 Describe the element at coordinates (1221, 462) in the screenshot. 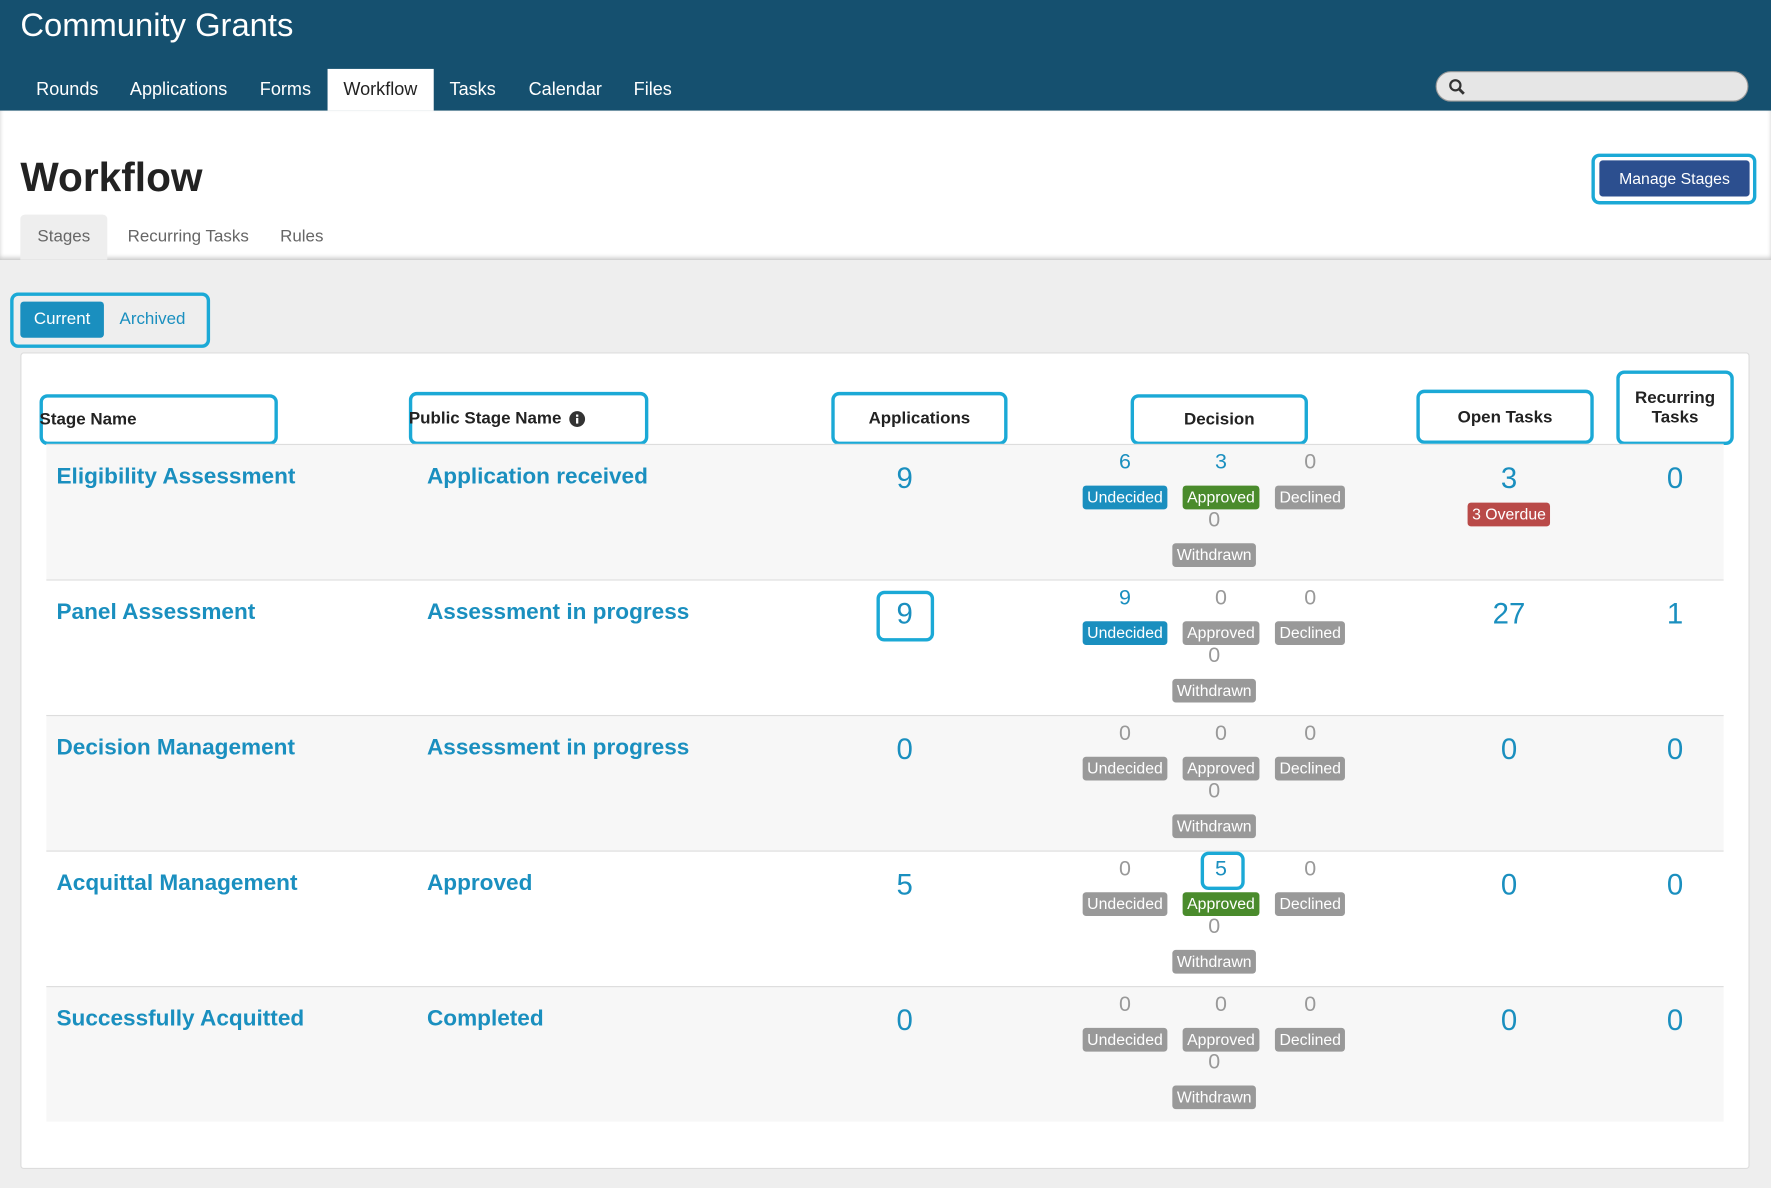

I see `decision-count: 3` at that location.